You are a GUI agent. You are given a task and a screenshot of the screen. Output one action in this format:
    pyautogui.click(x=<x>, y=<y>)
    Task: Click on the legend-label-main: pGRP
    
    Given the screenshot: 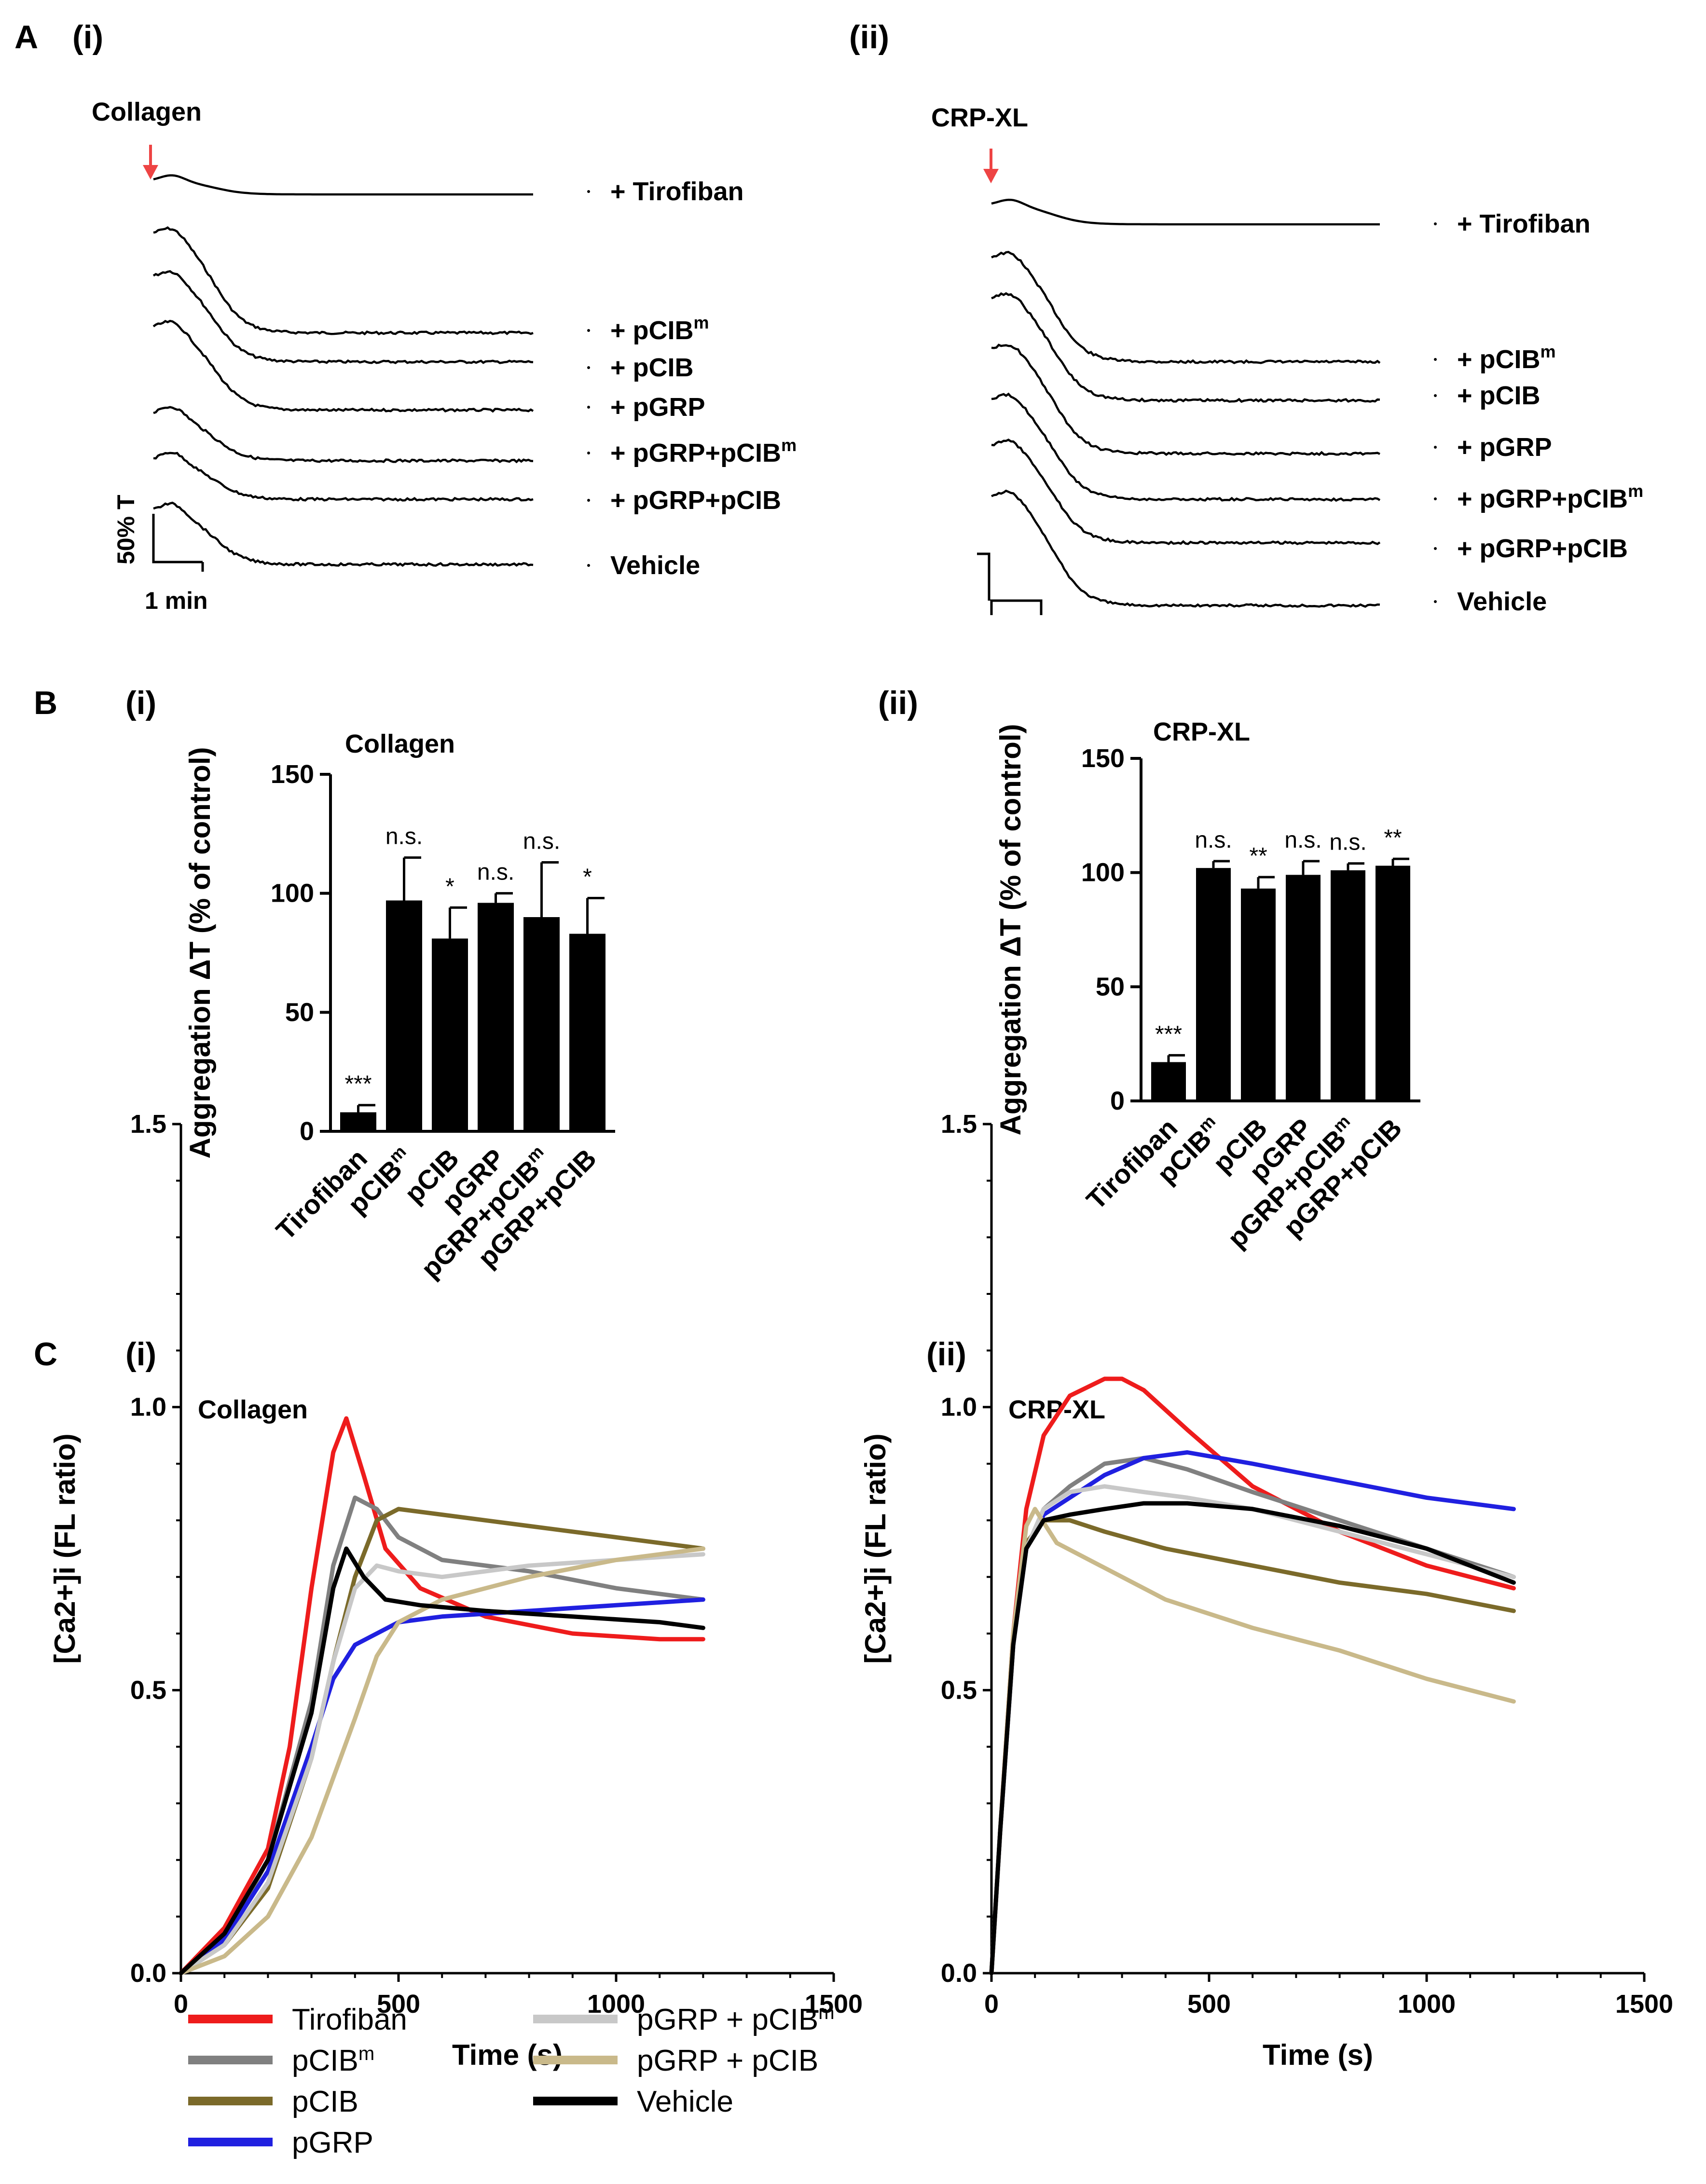 What is the action you would take?
    pyautogui.click(x=332, y=2142)
    